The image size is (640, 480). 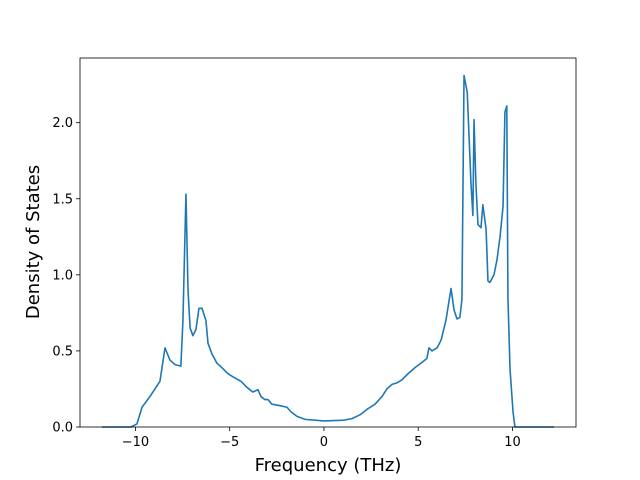 I want to click on y-tick-label: 0.0, so click(x=62, y=428).